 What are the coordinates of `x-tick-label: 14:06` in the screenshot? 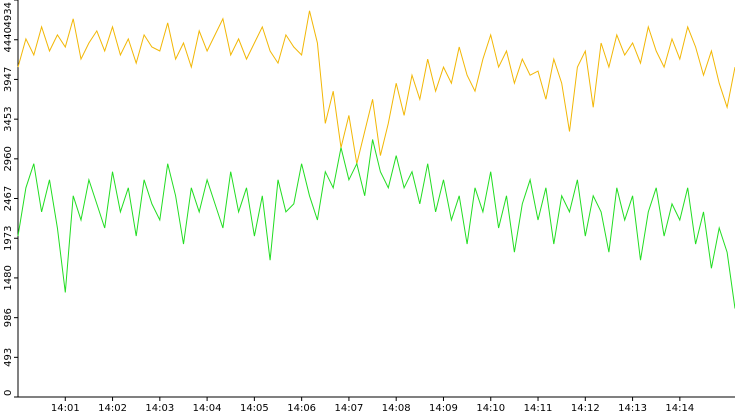 It's located at (301, 408).